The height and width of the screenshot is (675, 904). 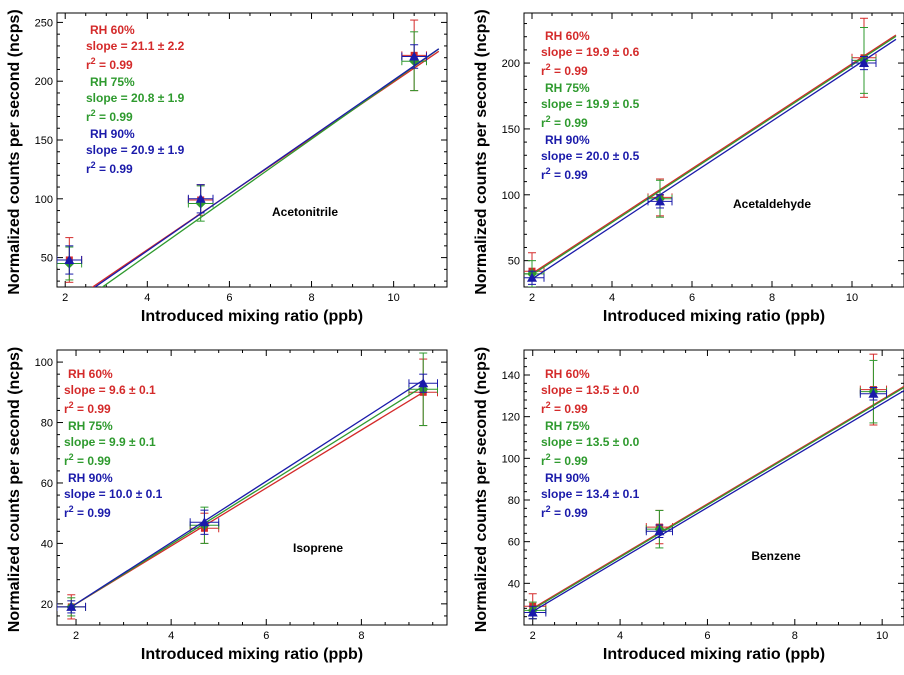 I want to click on compound-label: Acetaldehyde, so click(x=772, y=204).